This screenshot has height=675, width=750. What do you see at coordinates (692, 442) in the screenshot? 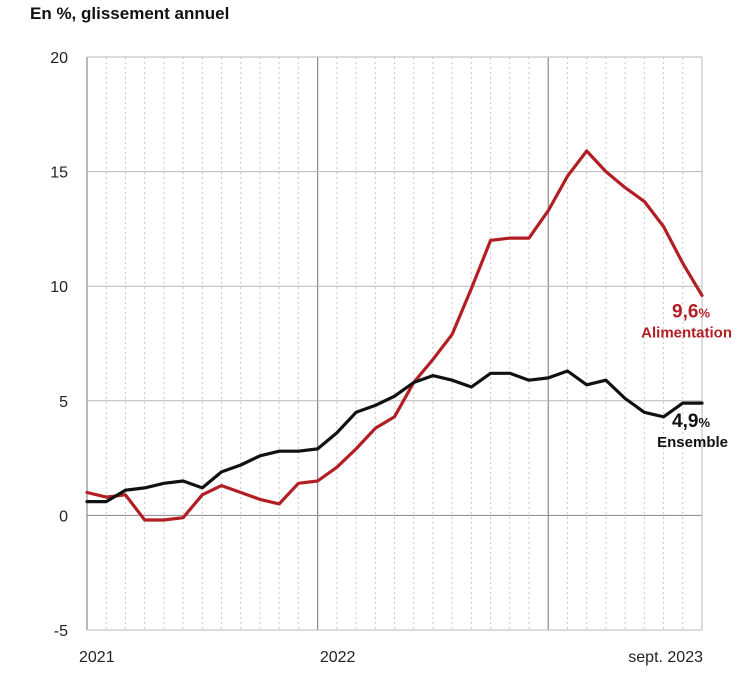
I see `end-name-ensemble: Ensemble` at bounding box center [692, 442].